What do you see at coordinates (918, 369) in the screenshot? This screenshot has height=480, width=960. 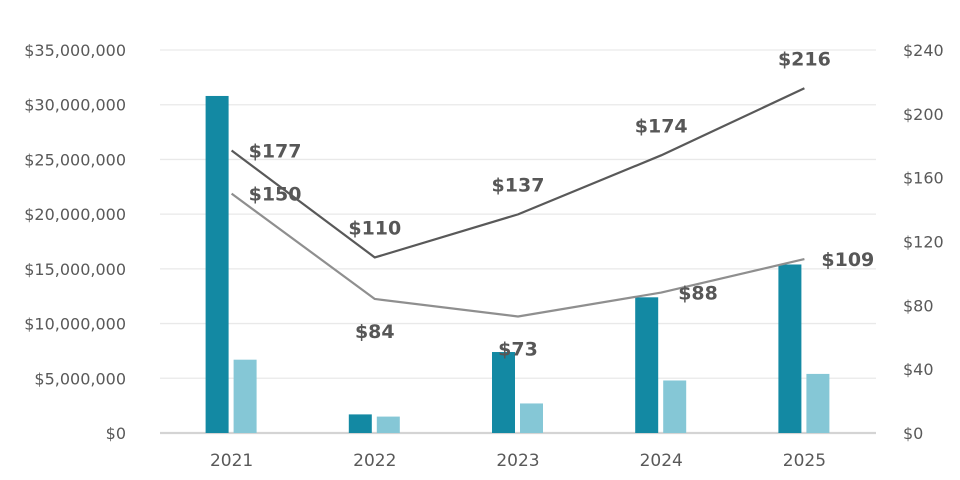 I see `right-axis-tick-label: $40` at bounding box center [918, 369].